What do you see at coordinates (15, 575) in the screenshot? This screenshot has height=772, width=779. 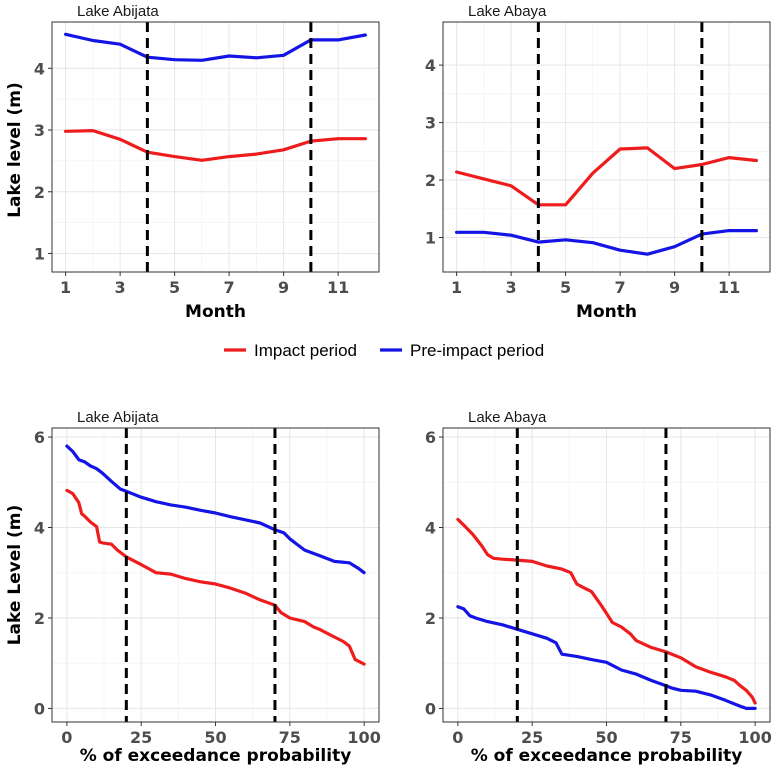 I see `bottom-row-ylabel: Lake Level (m)` at bounding box center [15, 575].